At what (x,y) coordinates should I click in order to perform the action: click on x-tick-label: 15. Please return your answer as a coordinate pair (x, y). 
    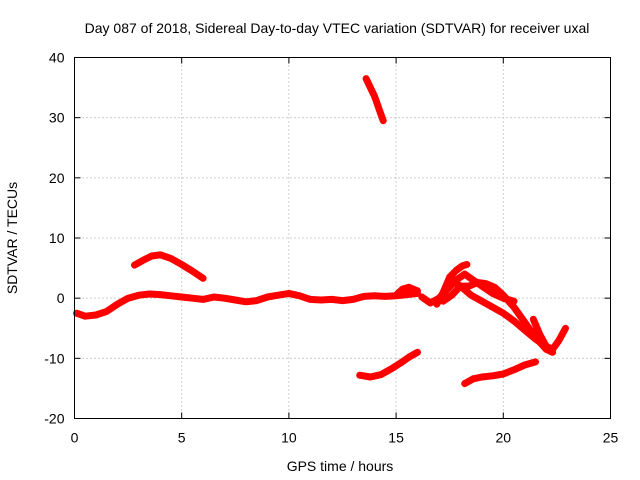
    Looking at the image, I should click on (396, 438).